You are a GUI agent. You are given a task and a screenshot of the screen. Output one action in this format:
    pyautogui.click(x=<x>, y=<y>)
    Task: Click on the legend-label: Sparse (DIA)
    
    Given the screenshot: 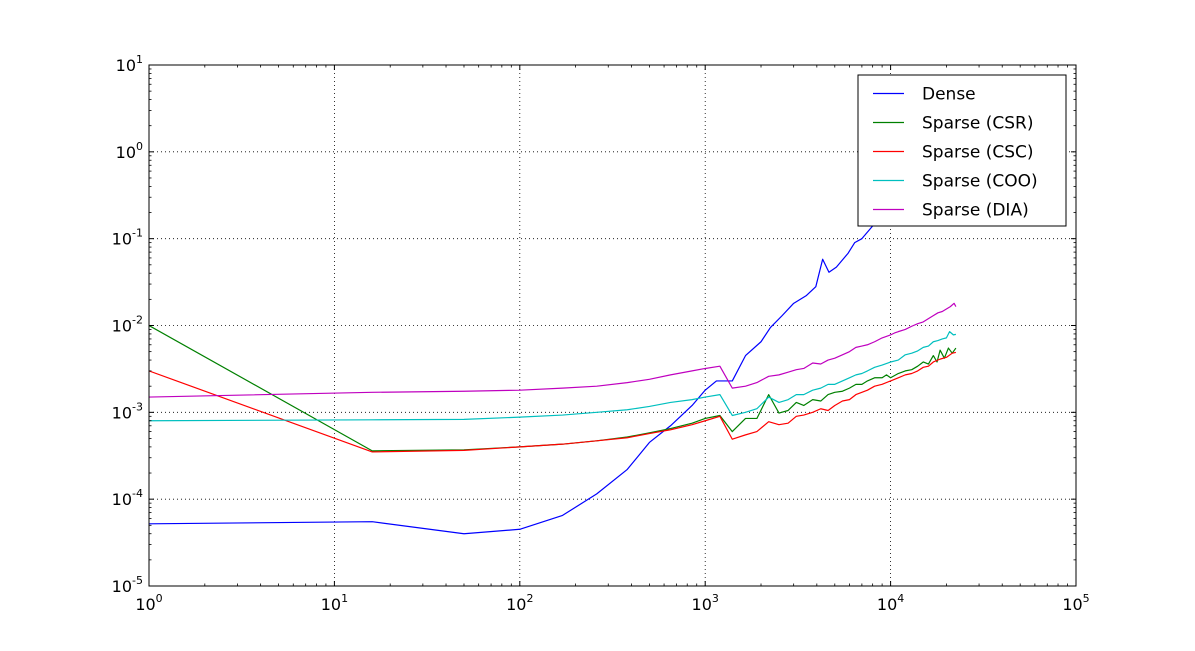 What is the action you would take?
    pyautogui.click(x=975, y=211)
    